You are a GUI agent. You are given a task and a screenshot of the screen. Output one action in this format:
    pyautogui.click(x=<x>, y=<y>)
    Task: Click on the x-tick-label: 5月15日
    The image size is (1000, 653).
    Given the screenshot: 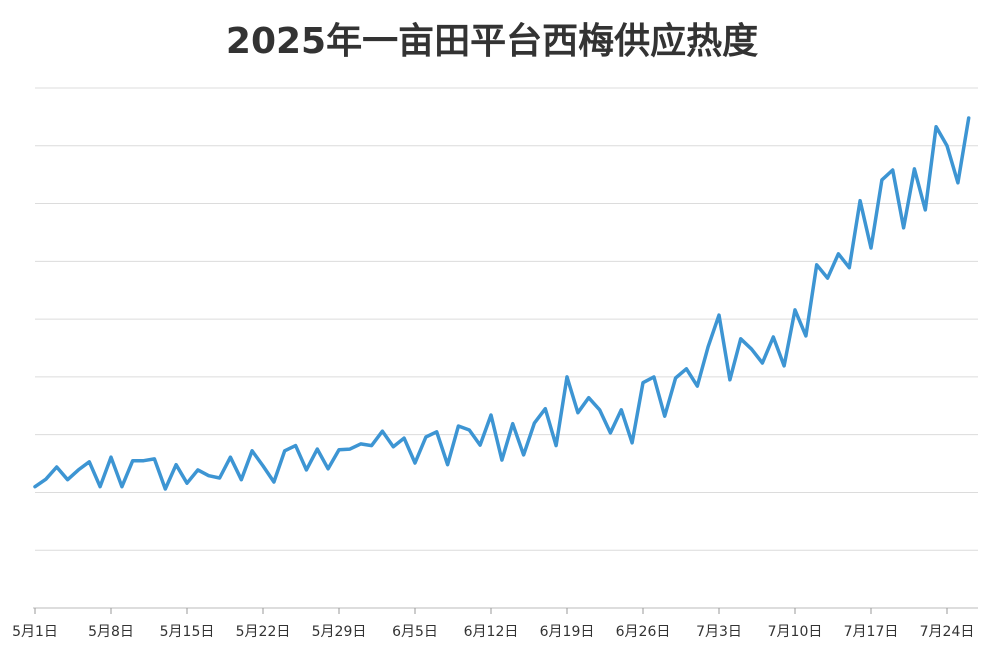 What is the action you would take?
    pyautogui.click(x=187, y=632)
    